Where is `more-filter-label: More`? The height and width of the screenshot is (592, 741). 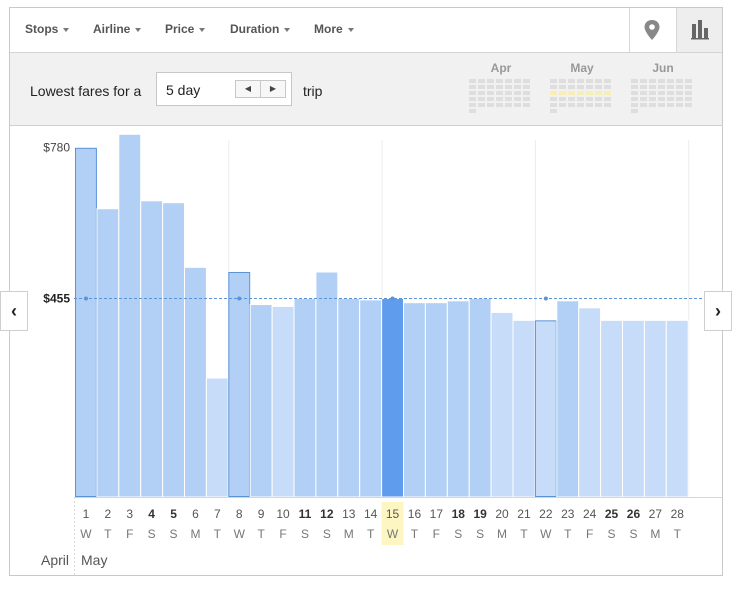
more-filter-label: More is located at coordinates (328, 29).